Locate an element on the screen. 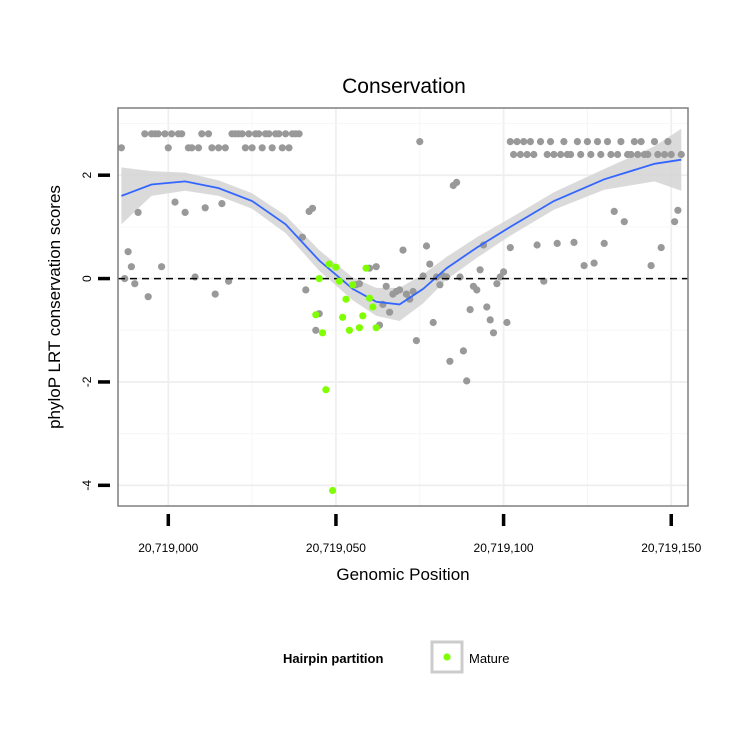 The height and width of the screenshot is (750, 750). legend-label-mature: Mature is located at coordinates (489, 658).